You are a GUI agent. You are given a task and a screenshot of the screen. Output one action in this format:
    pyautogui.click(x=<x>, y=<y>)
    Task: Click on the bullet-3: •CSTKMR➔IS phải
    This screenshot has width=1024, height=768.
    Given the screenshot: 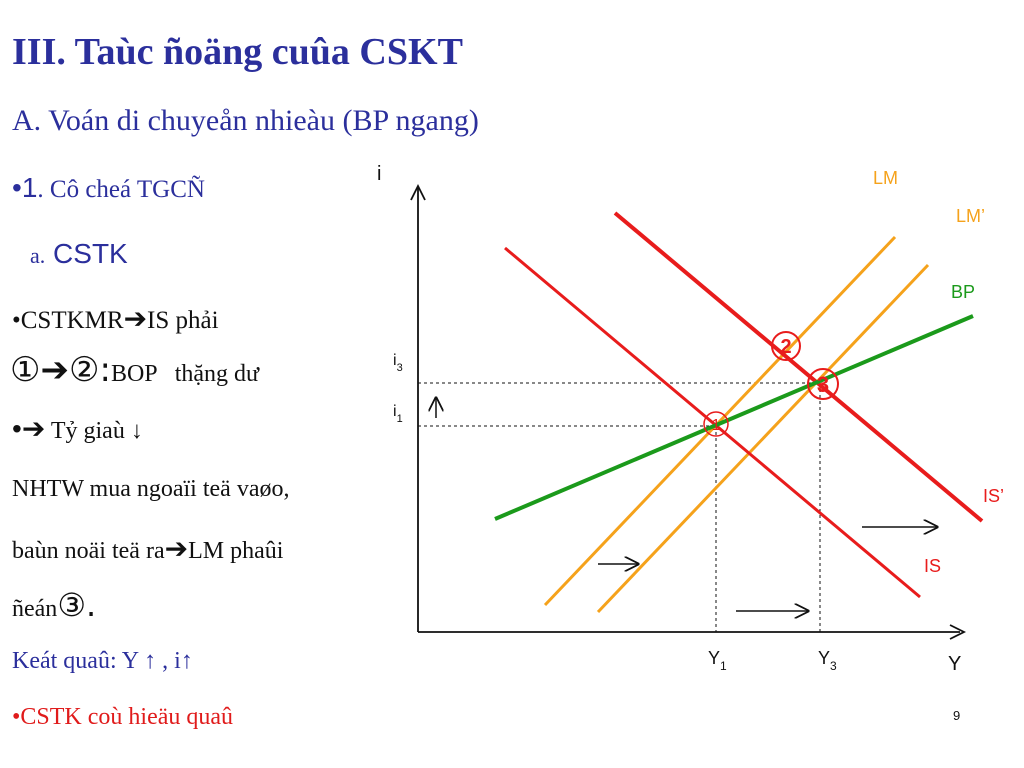 What is the action you would take?
    pyautogui.click(x=115, y=318)
    